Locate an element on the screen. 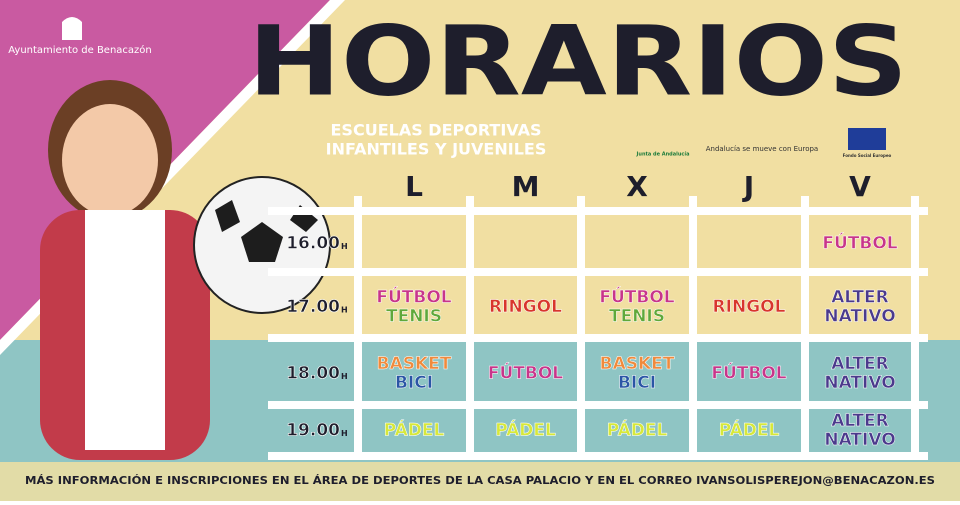  logo-icon is located at coordinates (72, 28).